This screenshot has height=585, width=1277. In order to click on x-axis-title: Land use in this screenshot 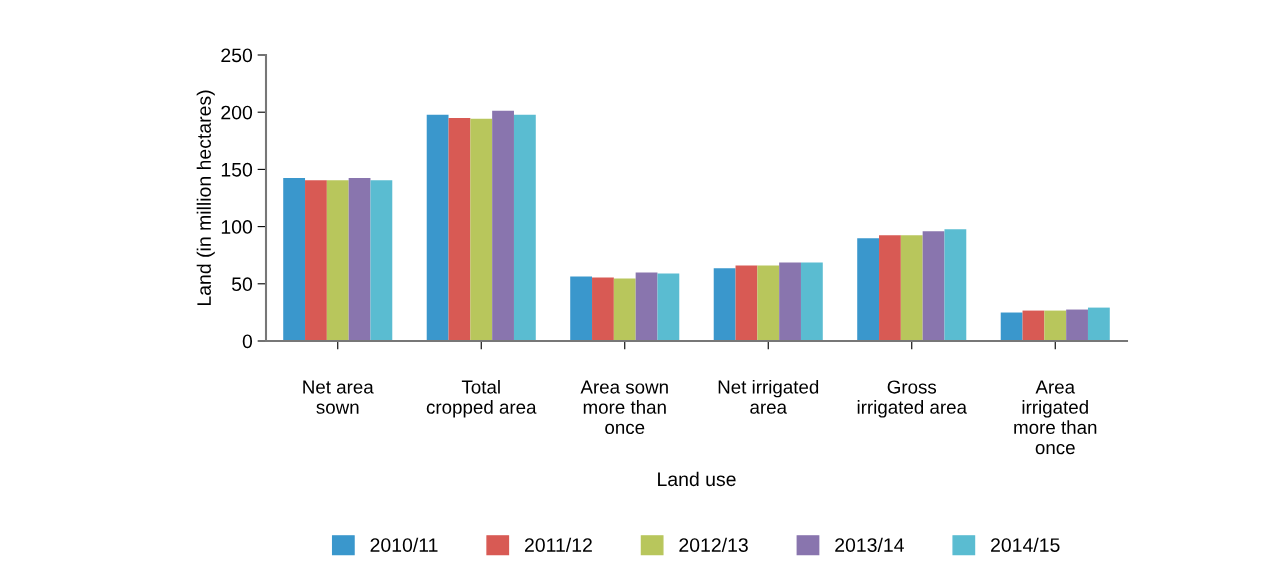, I will do `click(697, 479)`.